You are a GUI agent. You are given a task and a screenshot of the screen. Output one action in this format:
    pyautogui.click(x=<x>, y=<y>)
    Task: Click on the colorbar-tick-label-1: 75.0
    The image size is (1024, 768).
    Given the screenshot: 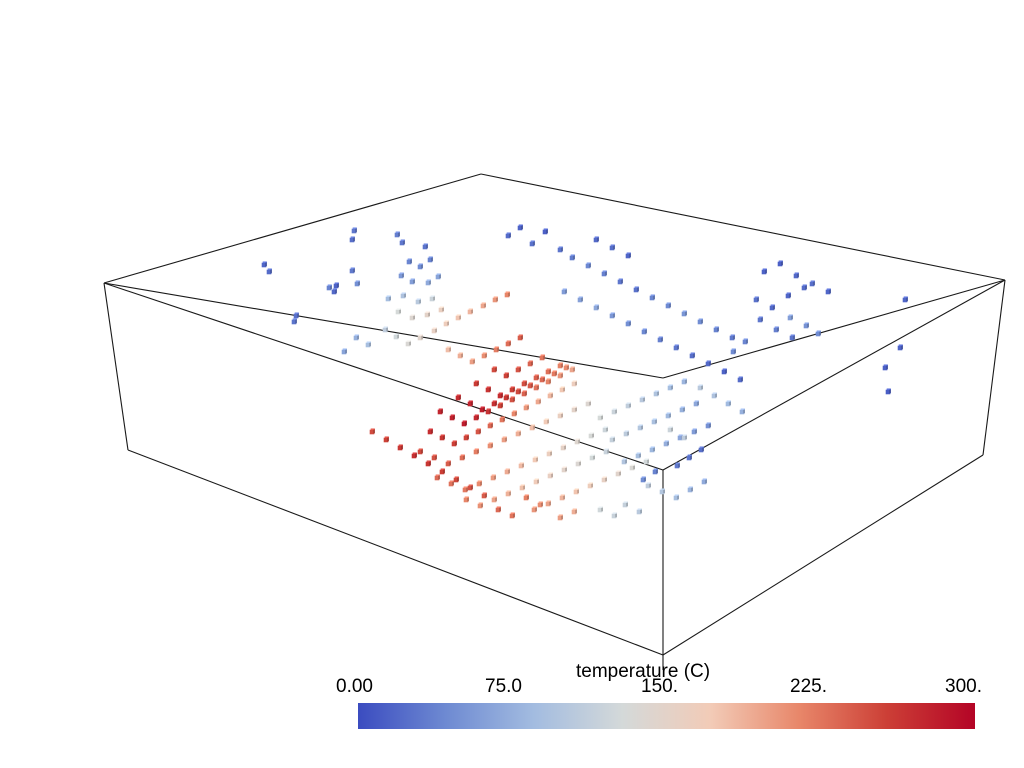 What is the action you would take?
    pyautogui.click(x=503, y=686)
    